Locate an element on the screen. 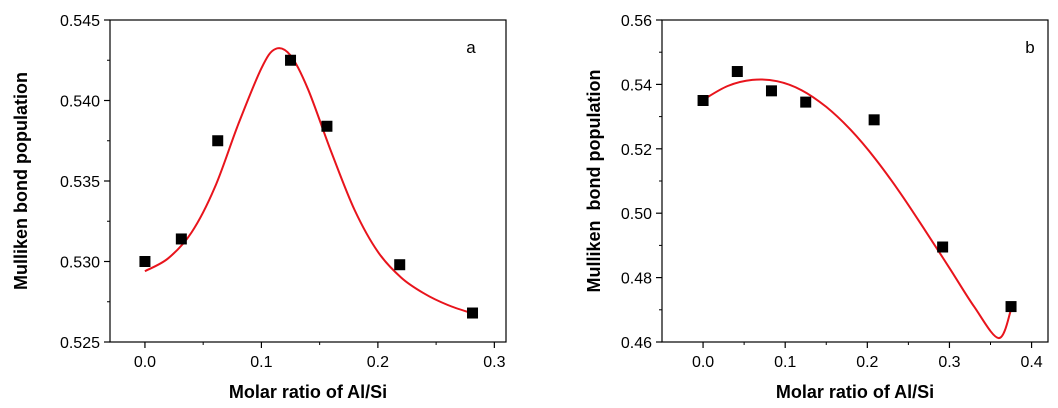 This screenshot has height=408, width=1058. y-tick-label: 0.50 is located at coordinates (636, 214).